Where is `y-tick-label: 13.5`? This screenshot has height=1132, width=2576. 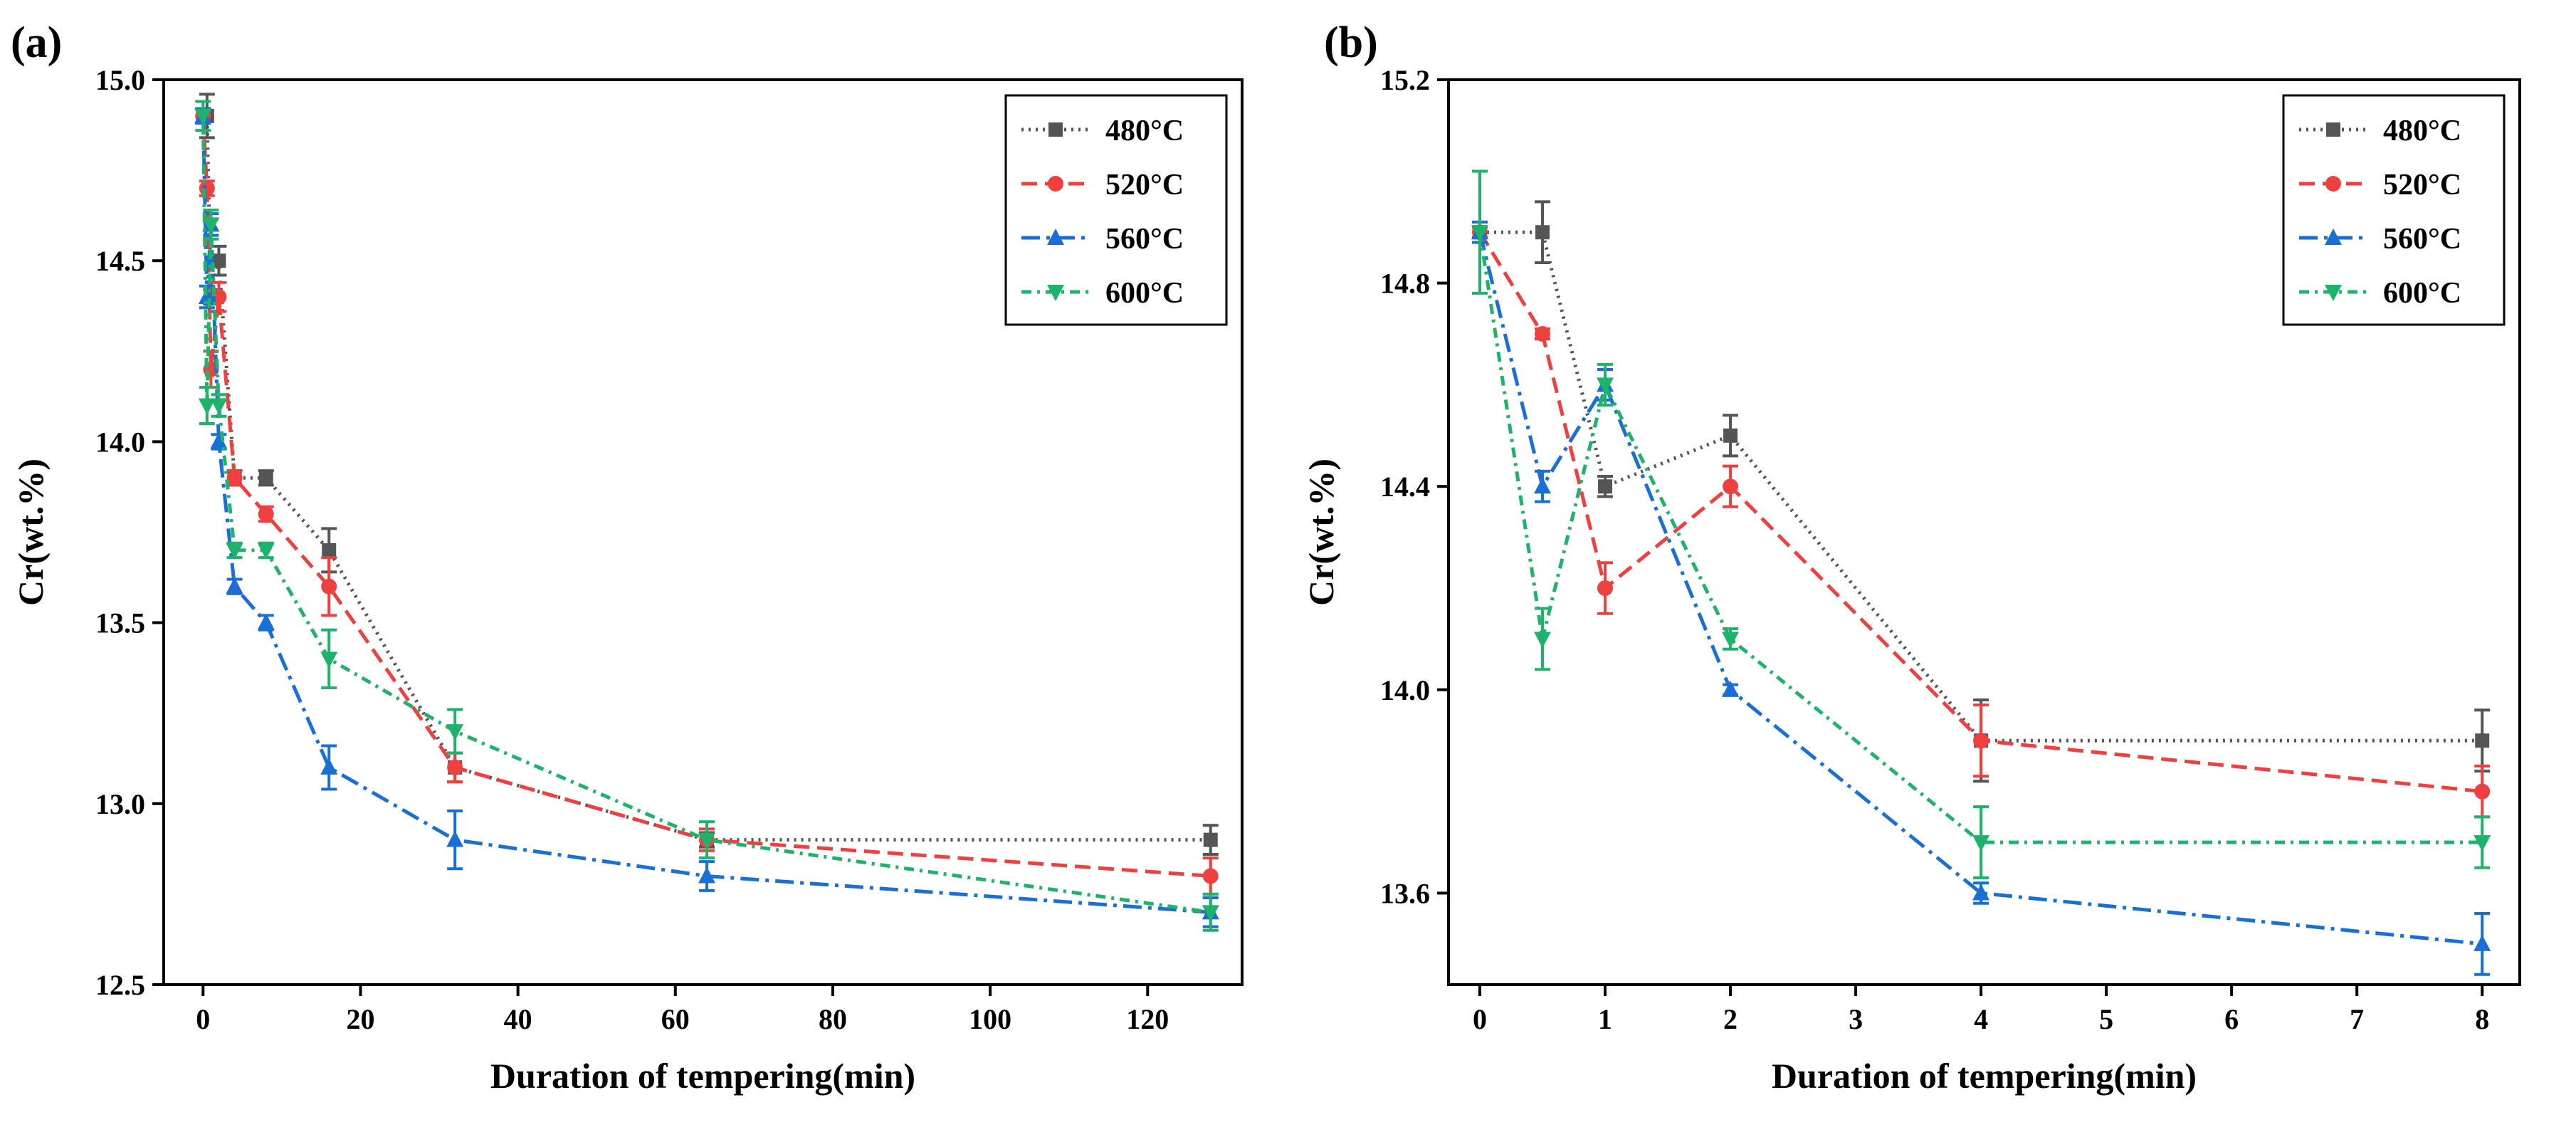
y-tick-label: 13.5 is located at coordinates (120, 623).